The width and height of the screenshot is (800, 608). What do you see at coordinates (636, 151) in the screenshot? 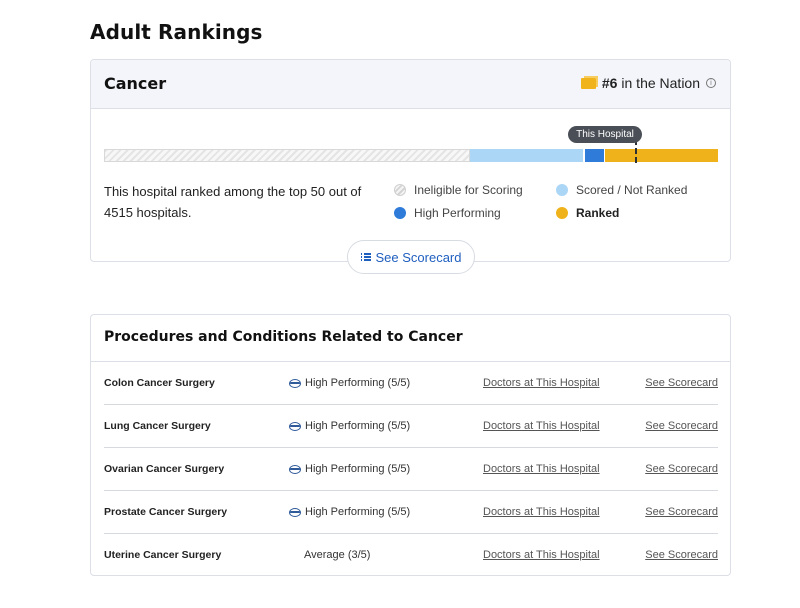
I see `hospital-marker-line` at bounding box center [636, 151].